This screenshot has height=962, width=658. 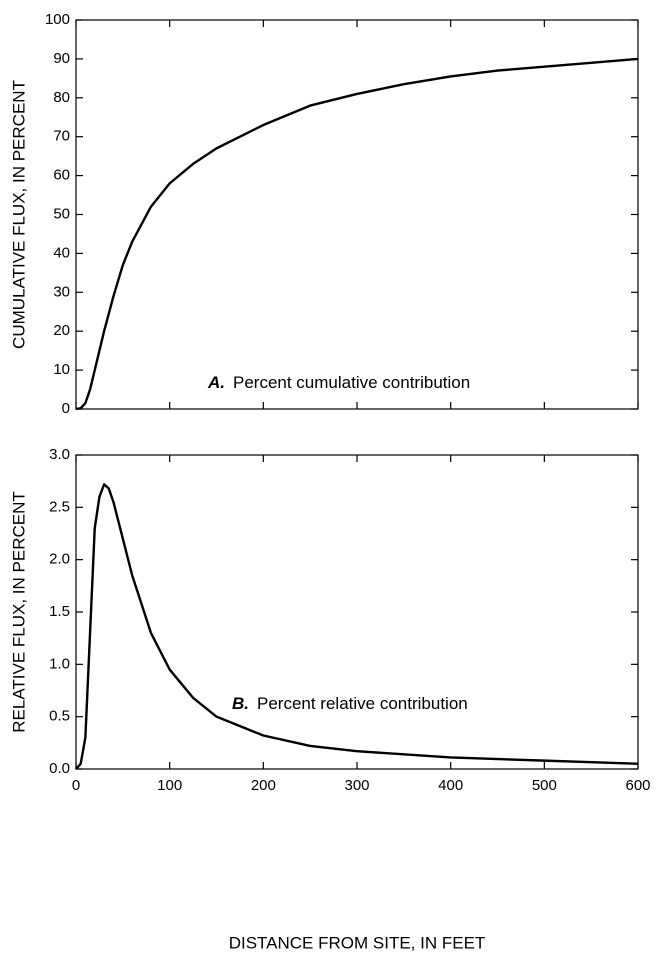 What do you see at coordinates (169, 785) in the screenshot?
I see `x-tick-label: 100` at bounding box center [169, 785].